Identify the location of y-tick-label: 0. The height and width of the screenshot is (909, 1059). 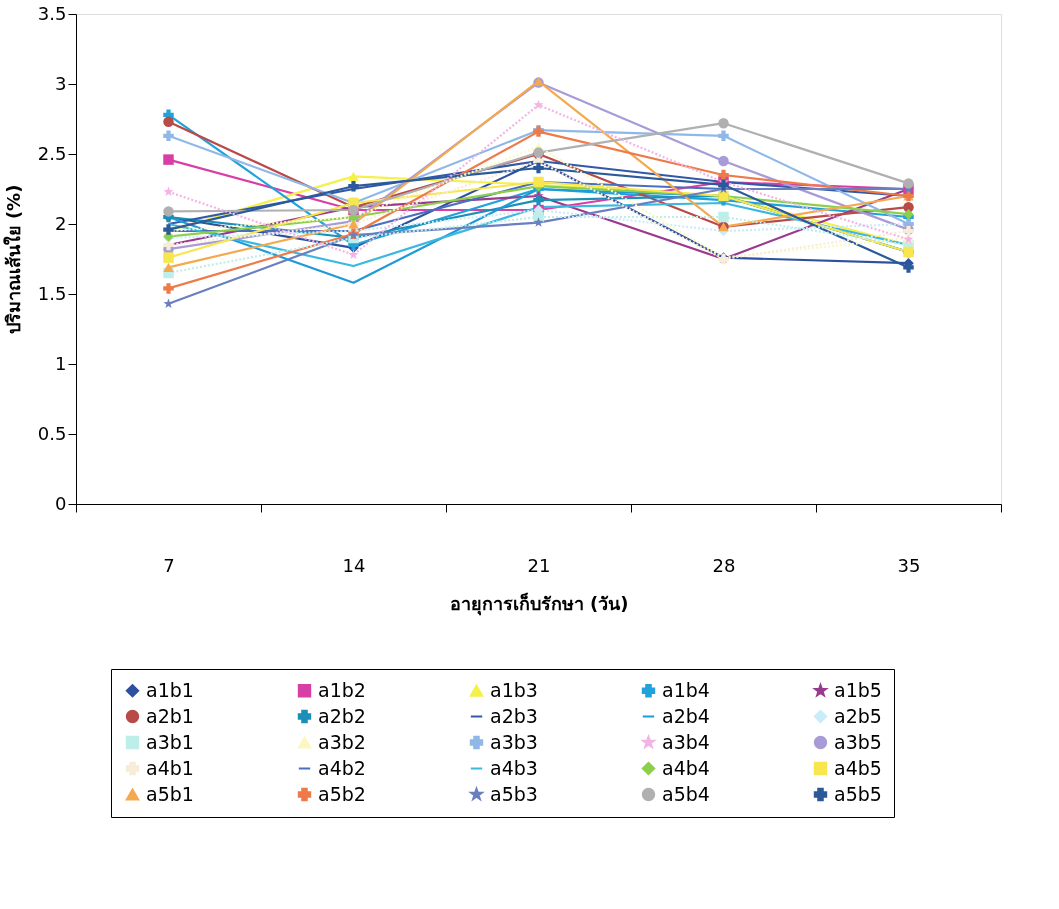
(61, 503).